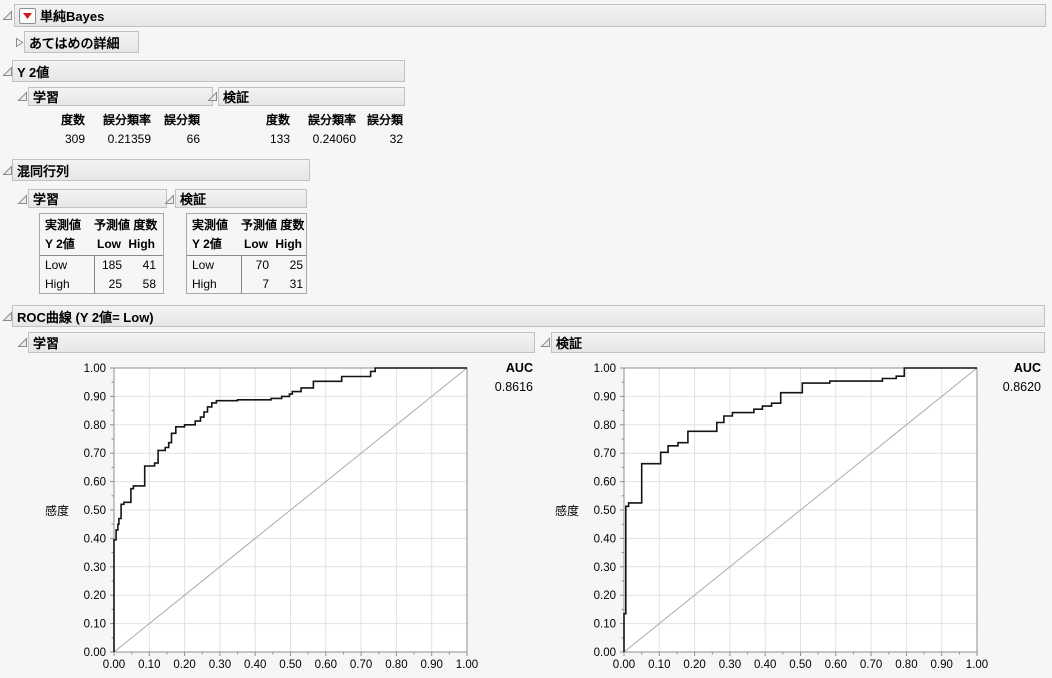 This screenshot has width=1052, height=678. I want to click on confusion-matrix-training: 実測値 予測値 度数 Y 2値 Low High Low 185 41 High 25 58, so click(101, 253).